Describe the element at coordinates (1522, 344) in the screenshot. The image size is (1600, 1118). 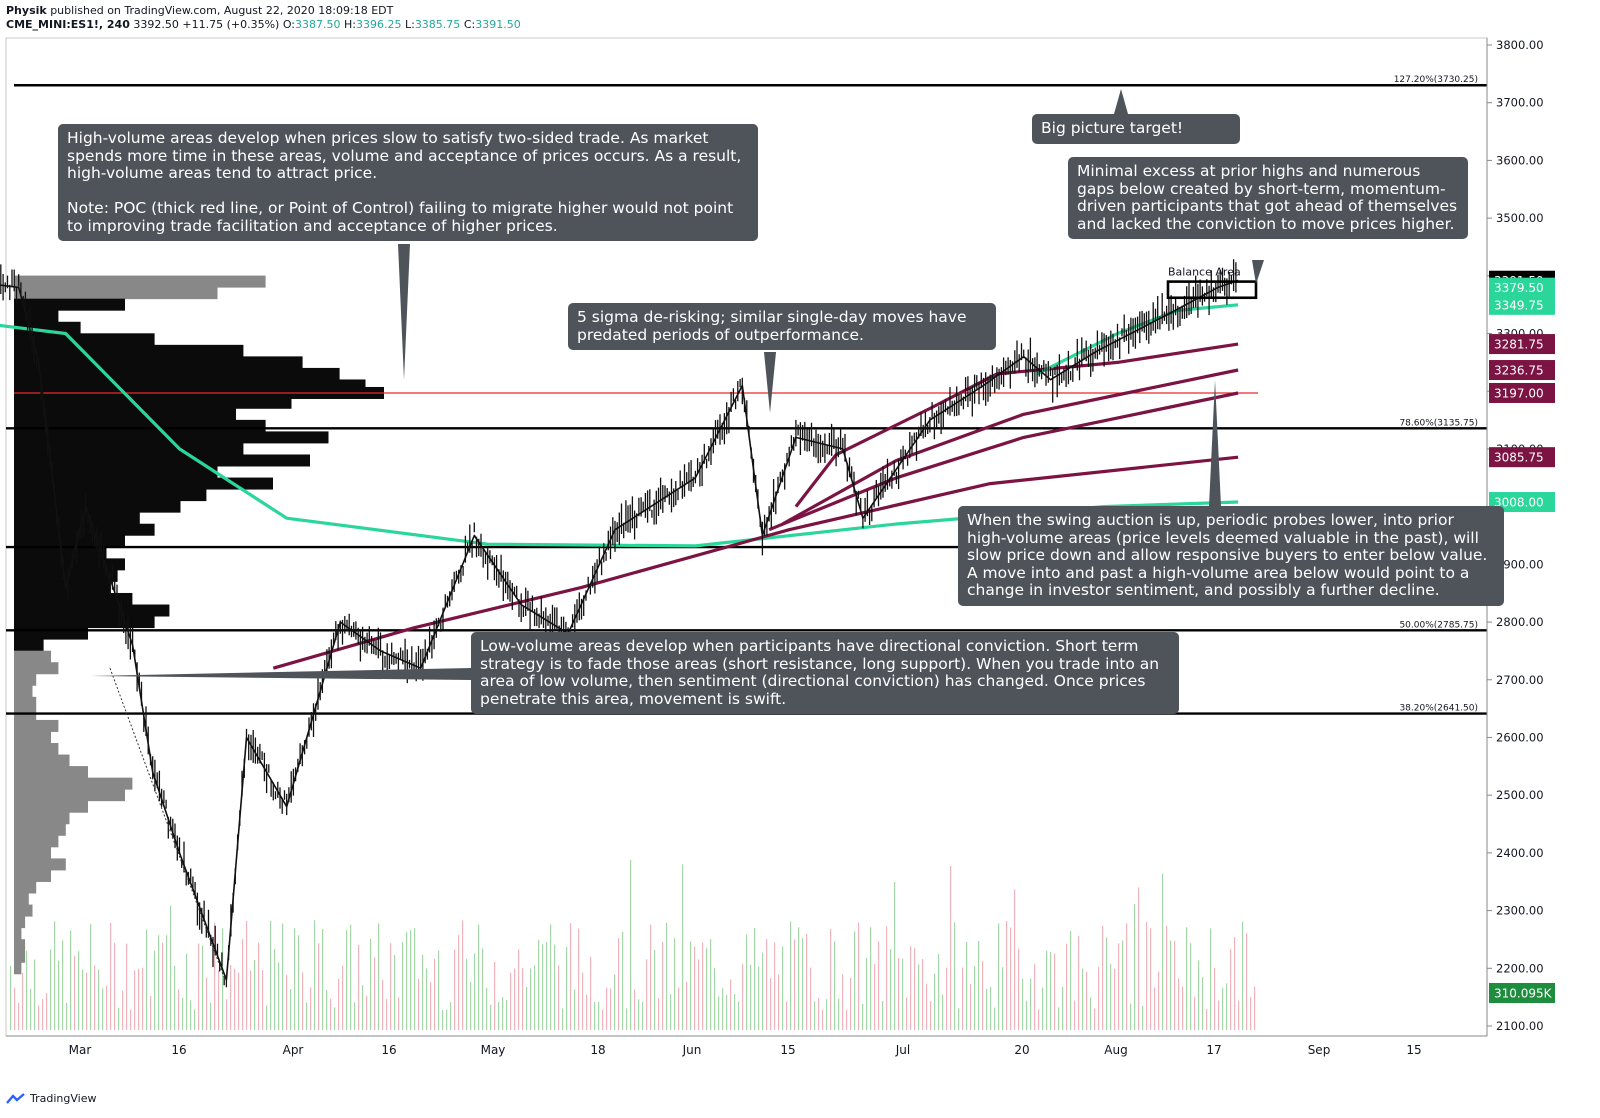
I see `price-label: 3281.75` at that location.